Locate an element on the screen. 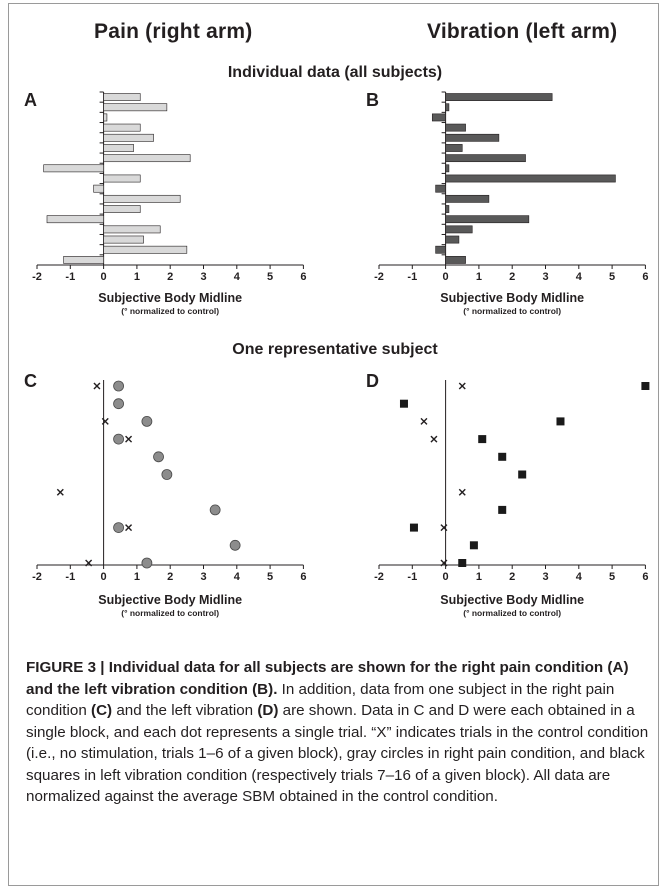 This screenshot has height=891, width=670. individual-data-heading: Individual data (all subjects) is located at coordinates (335, 72).